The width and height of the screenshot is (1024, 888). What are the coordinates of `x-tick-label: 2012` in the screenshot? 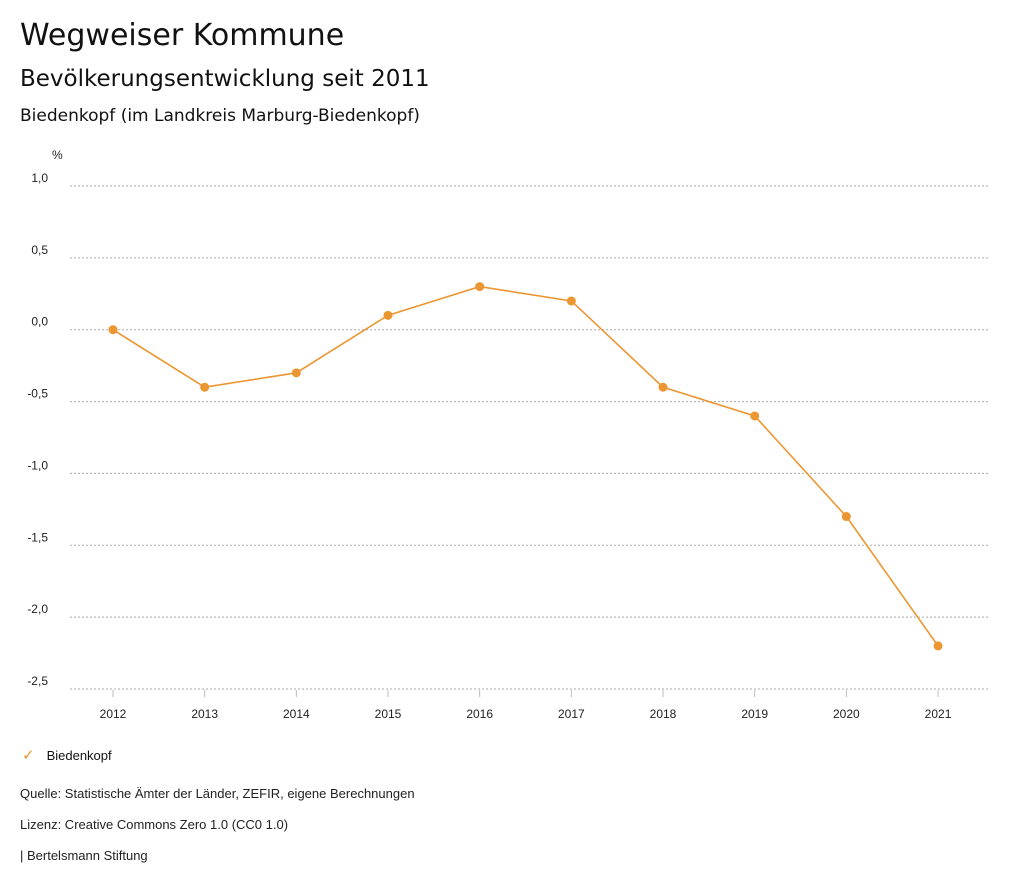 It's located at (113, 714).